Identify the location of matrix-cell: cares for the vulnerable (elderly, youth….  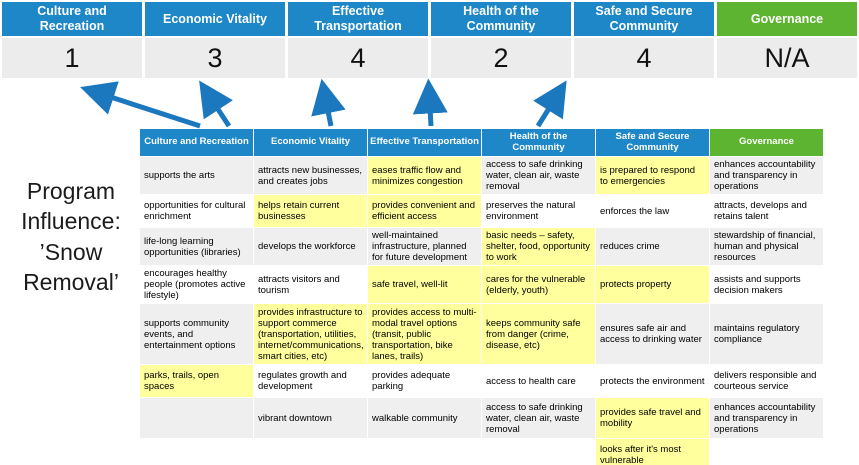
(538, 285).